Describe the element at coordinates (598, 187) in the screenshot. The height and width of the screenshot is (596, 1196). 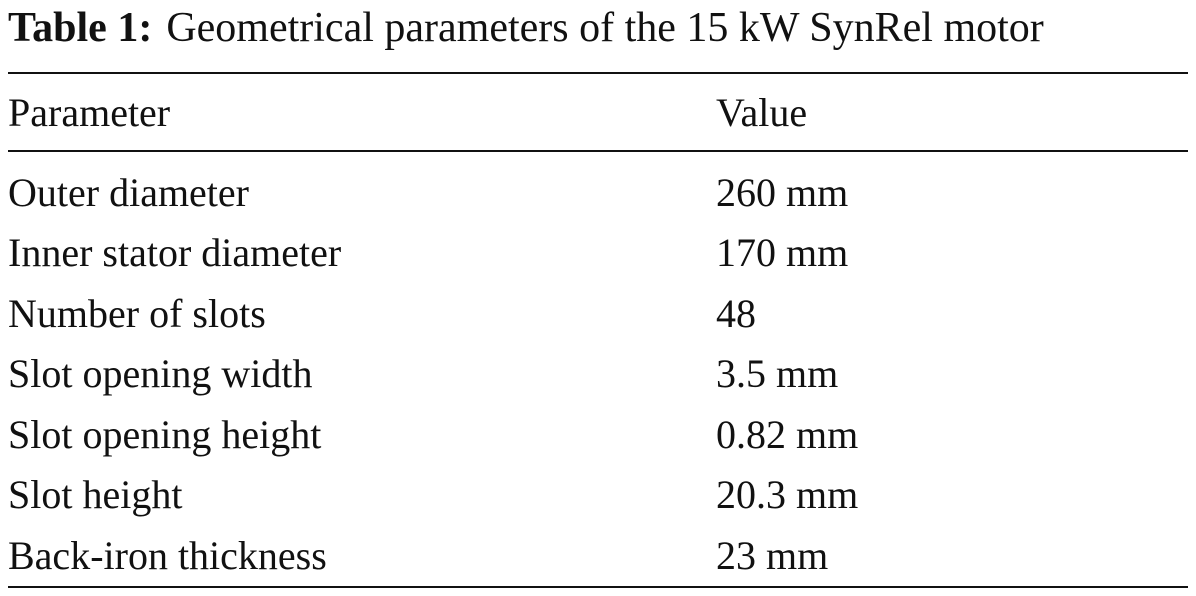
I see `table-row: Outer diameter 260 mm` at that location.